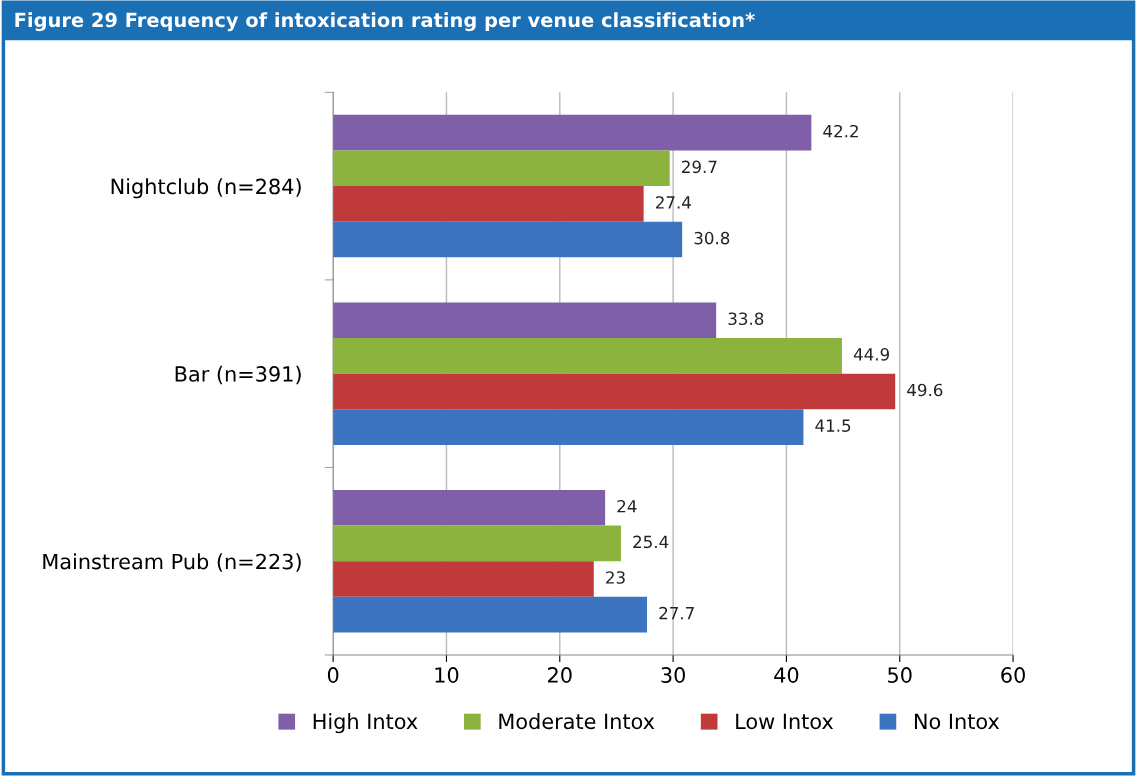 Image resolution: width=1137 pixels, height=776 pixels. Describe the element at coordinates (206, 188) in the screenshot. I see `y-tick-label: Nightclub (n=284)` at that location.